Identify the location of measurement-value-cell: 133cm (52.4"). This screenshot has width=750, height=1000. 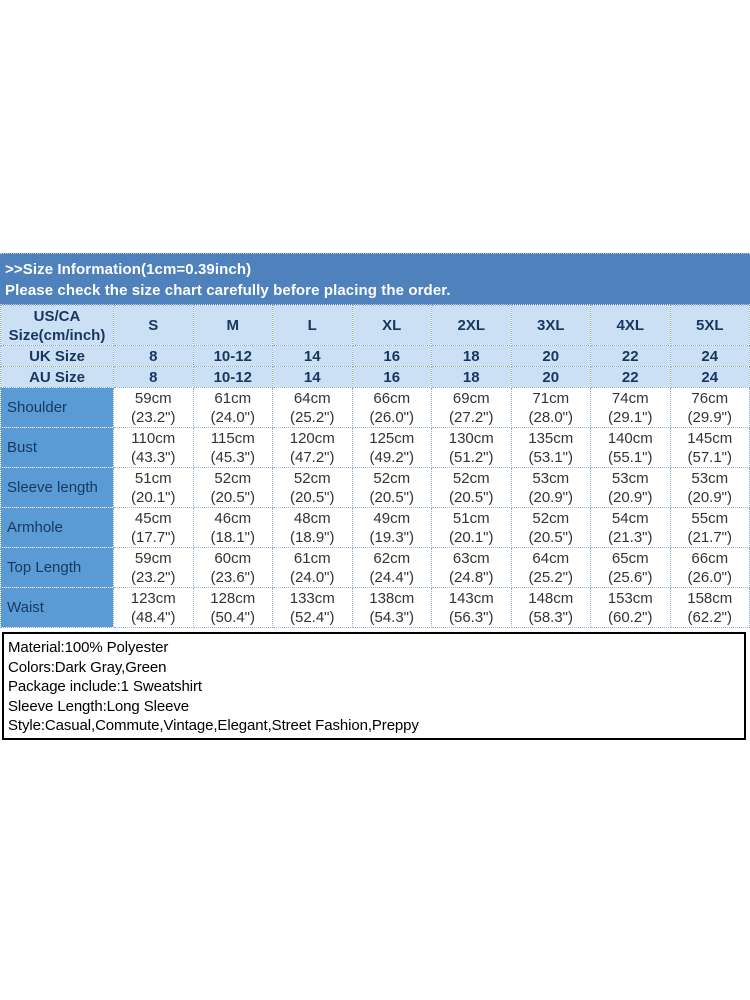
(312, 607).